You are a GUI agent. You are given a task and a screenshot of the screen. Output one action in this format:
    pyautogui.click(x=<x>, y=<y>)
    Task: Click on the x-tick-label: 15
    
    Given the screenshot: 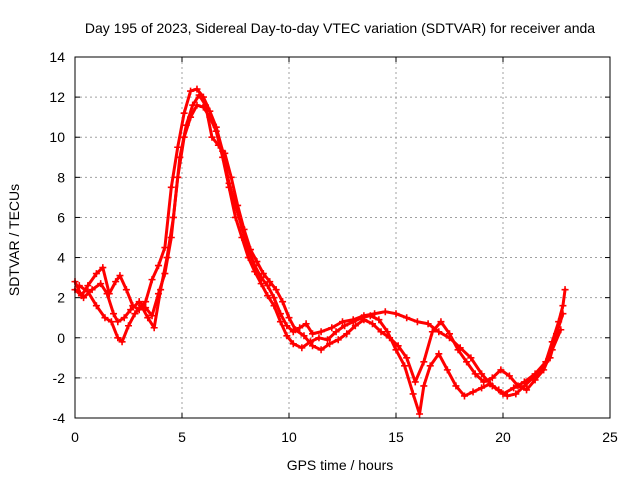 What is the action you would take?
    pyautogui.click(x=396, y=437)
    